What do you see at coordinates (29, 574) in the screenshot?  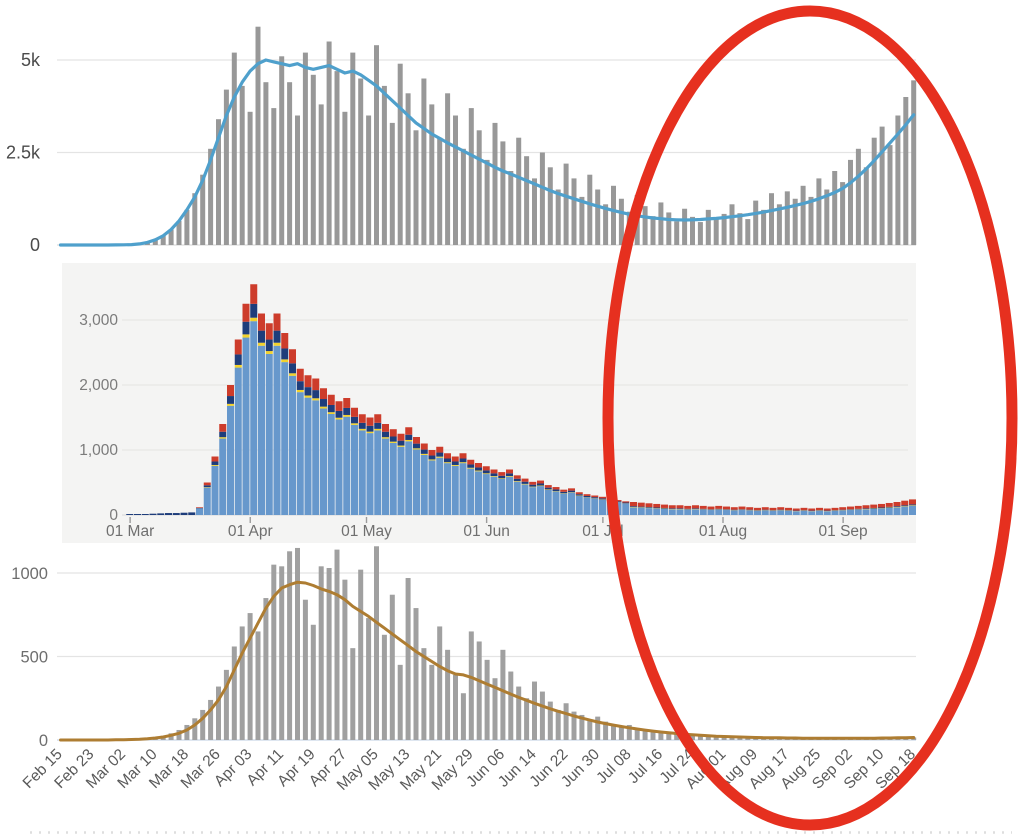 I see `y-axis-tick-label: 1000` at bounding box center [29, 574].